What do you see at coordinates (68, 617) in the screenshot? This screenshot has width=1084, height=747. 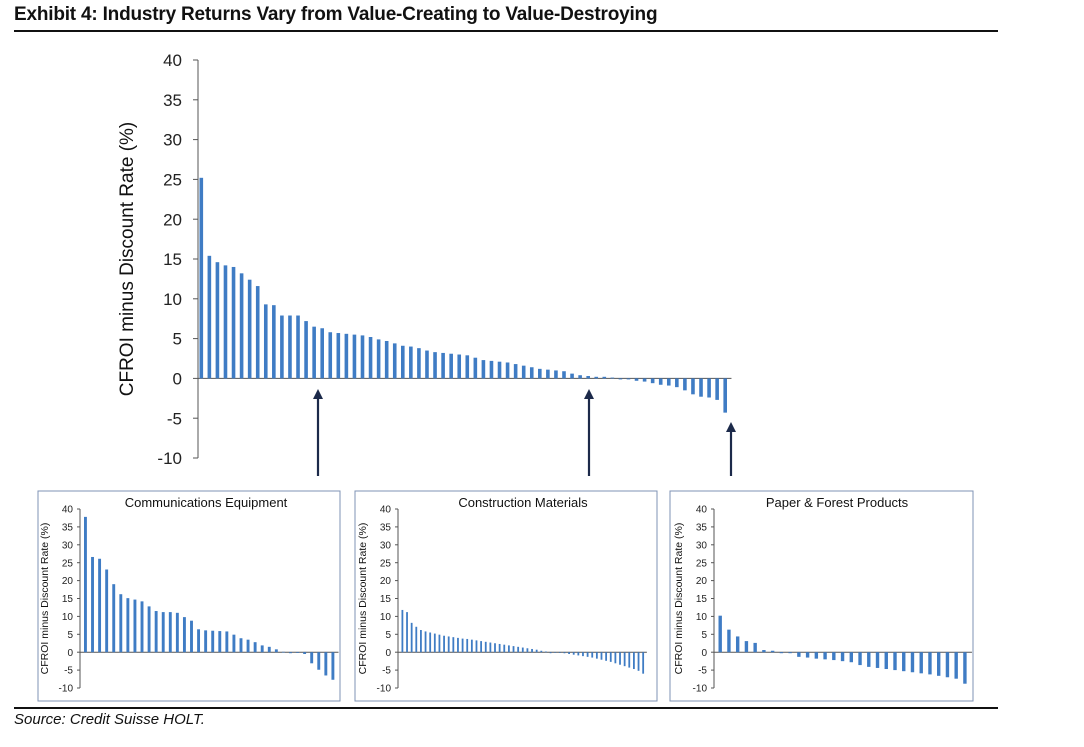 I see `y-tick-label-comm: 10` at bounding box center [68, 617].